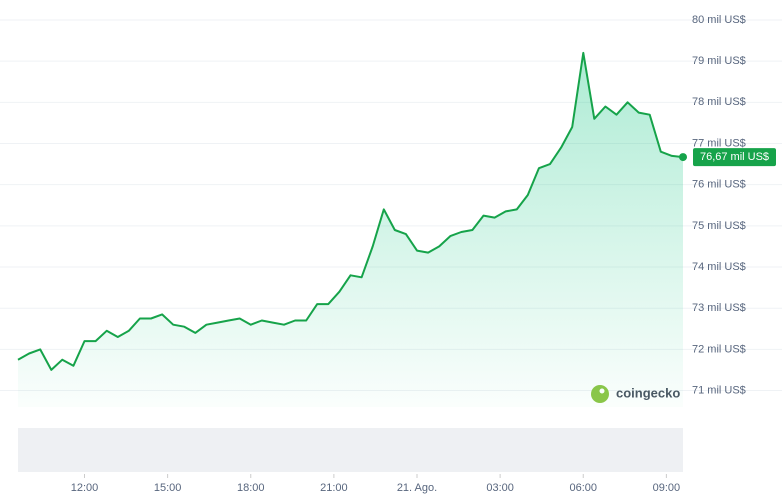  I want to click on x-tick-label: 15:00, so click(168, 488).